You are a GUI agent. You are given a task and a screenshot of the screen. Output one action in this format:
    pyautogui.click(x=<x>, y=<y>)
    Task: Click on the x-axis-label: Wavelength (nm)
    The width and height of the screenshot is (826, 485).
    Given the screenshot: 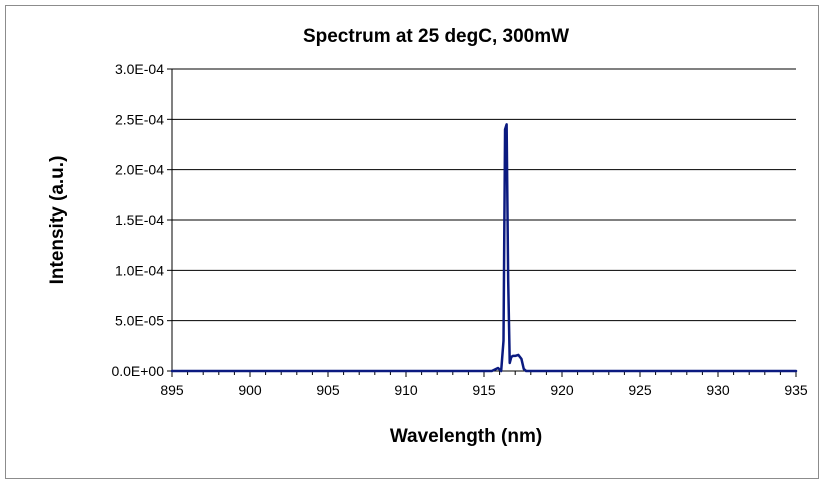 What is the action you would take?
    pyautogui.click(x=466, y=436)
    